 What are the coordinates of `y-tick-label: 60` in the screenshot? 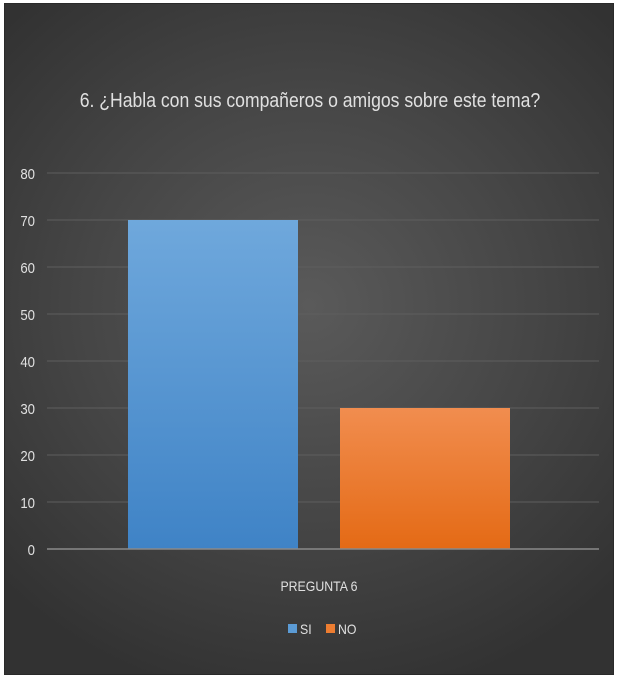 It's located at (27, 267).